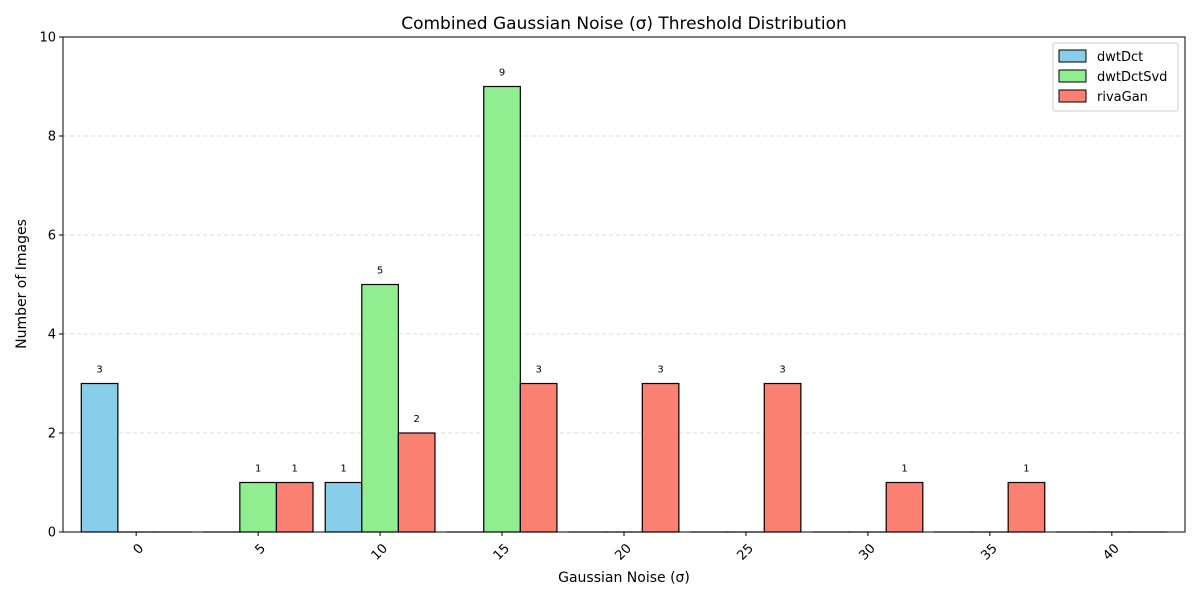 The height and width of the screenshot is (600, 1200). What do you see at coordinates (380, 552) in the screenshot?
I see `x-tick-label: 10` at bounding box center [380, 552].